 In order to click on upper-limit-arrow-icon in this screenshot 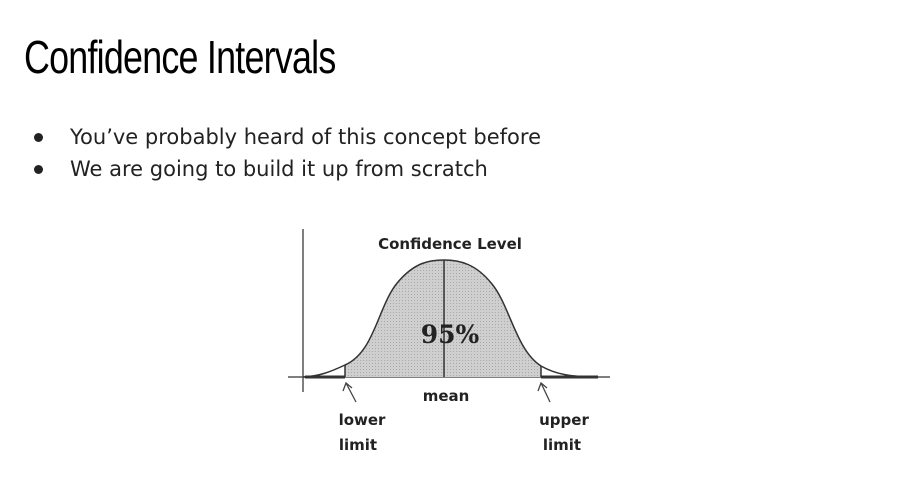, I will do `click(544, 392)`.